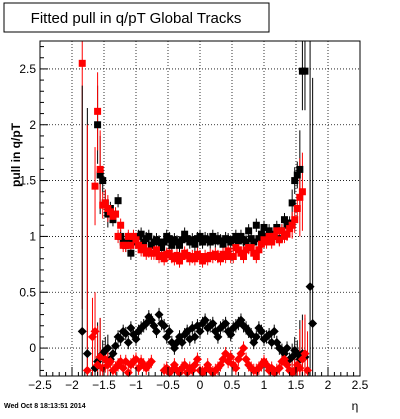 The image size is (400, 419). Describe the element at coordinates (27, 208) in the screenshot. I see `y-tick-labels: 0 0.5 1 1.5 2 2.5` at that location.